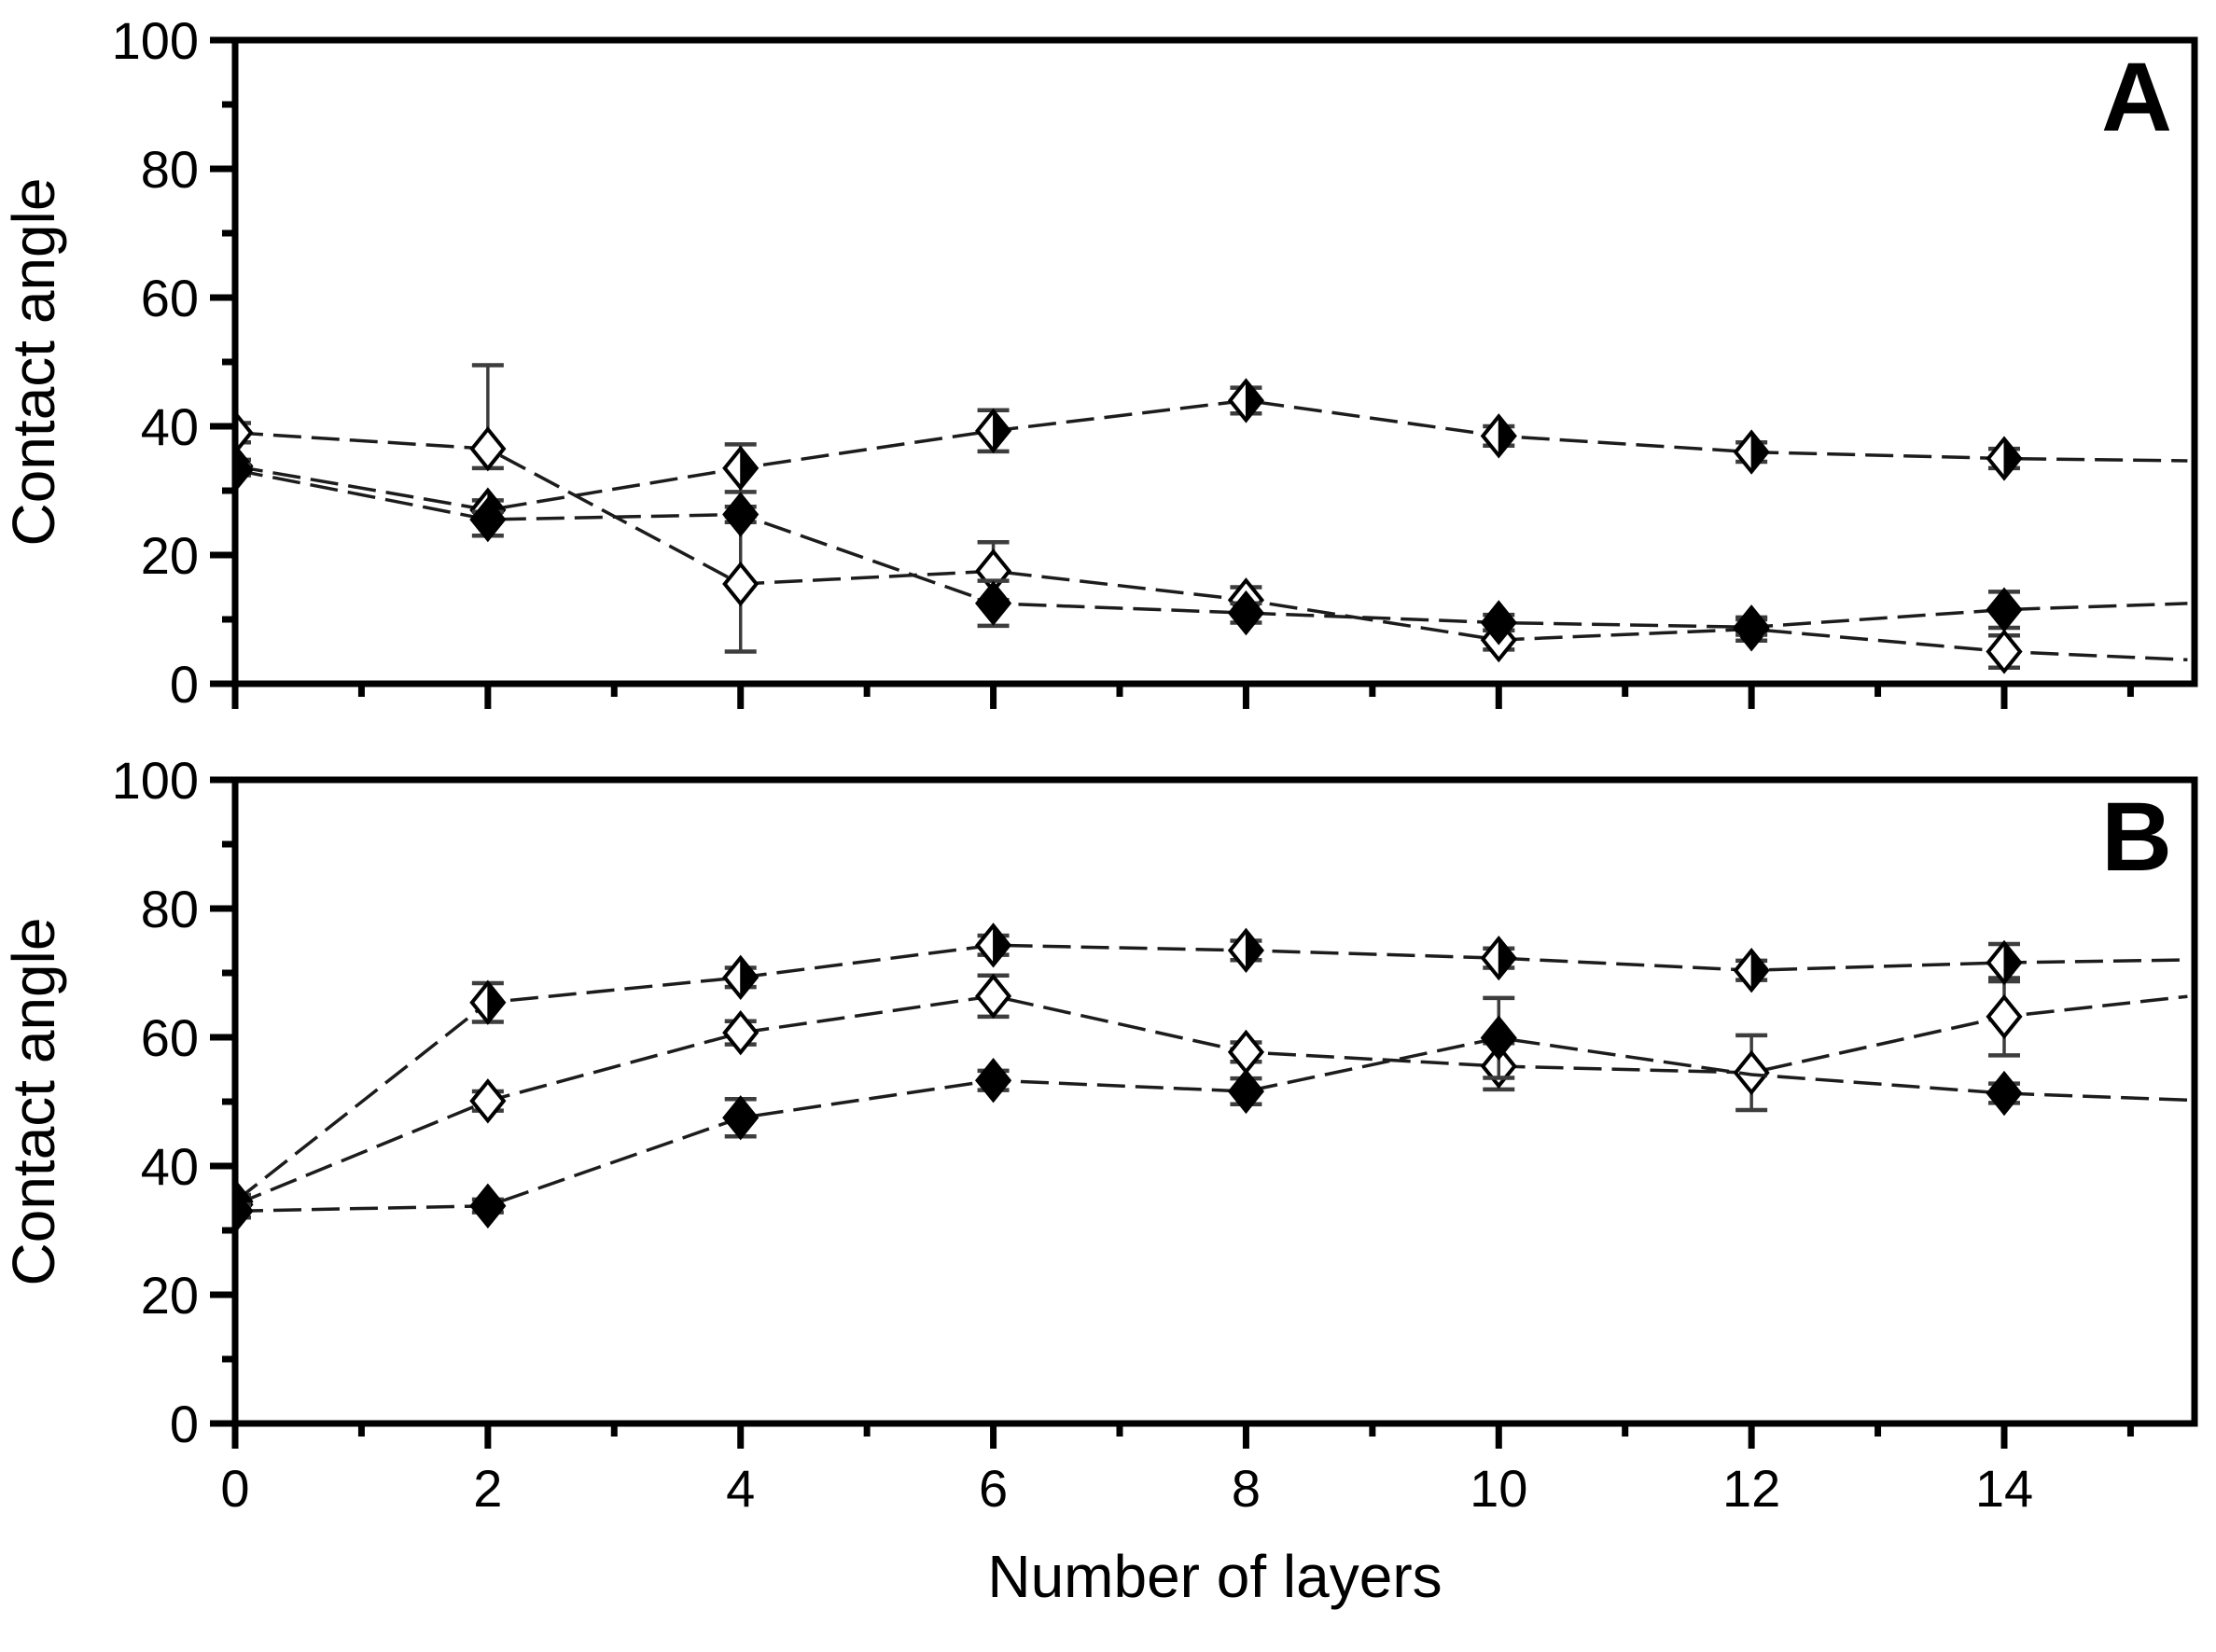  I want to click on x-tick-label: 14, so click(2004, 1489).